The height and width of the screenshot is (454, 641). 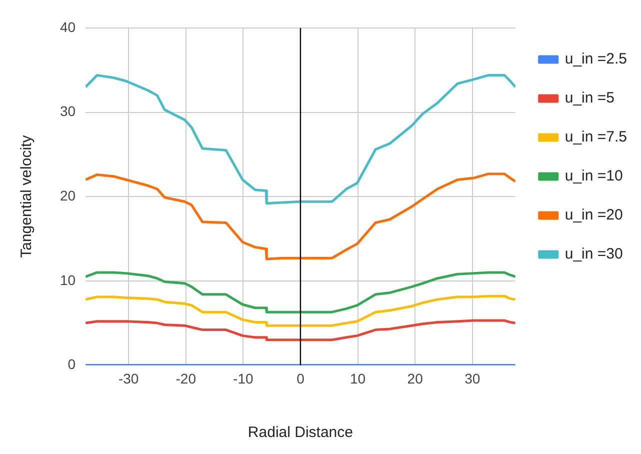 What do you see at coordinates (128, 378) in the screenshot?
I see `x-tick-label: -30` at bounding box center [128, 378].